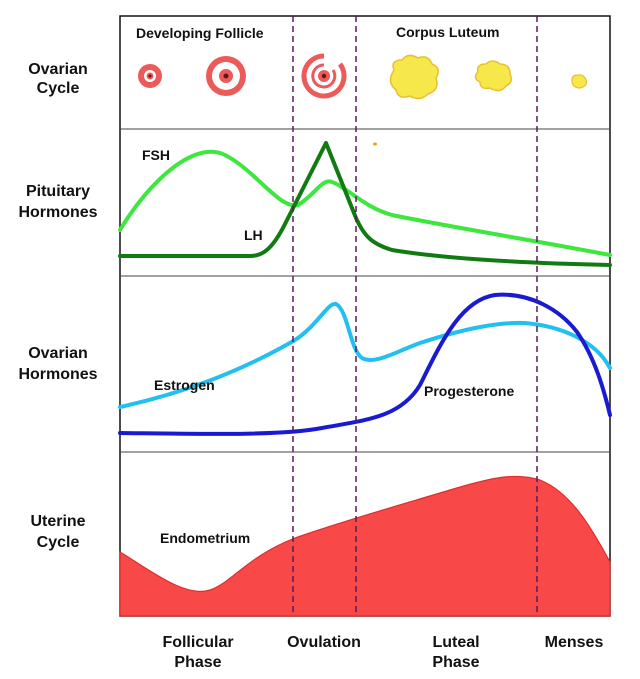  Describe the element at coordinates (455, 662) in the screenshot. I see `luteal-phase-label-line2: Phase` at that location.